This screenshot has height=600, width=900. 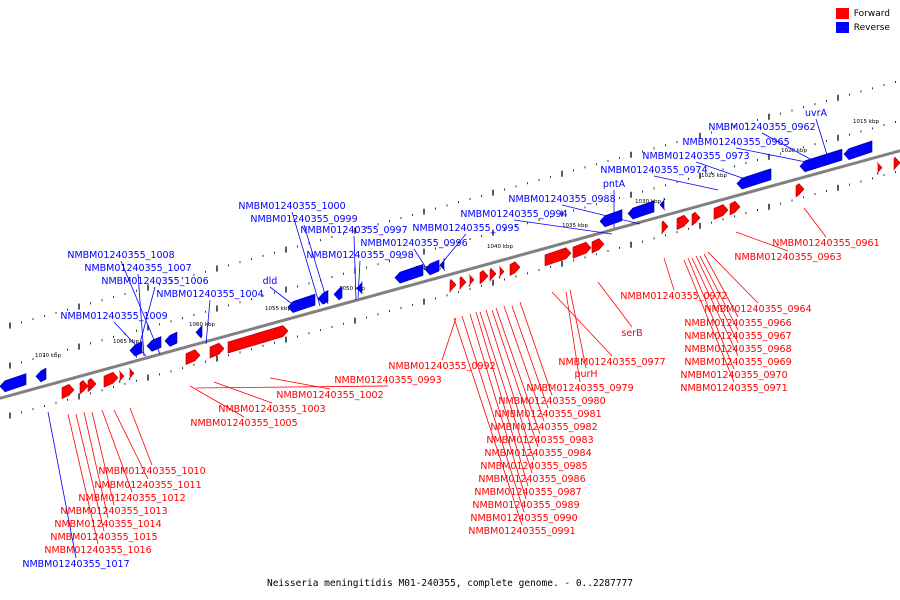 I want to click on forward-gene-label: NMBM01240355_0966, so click(x=737, y=323).